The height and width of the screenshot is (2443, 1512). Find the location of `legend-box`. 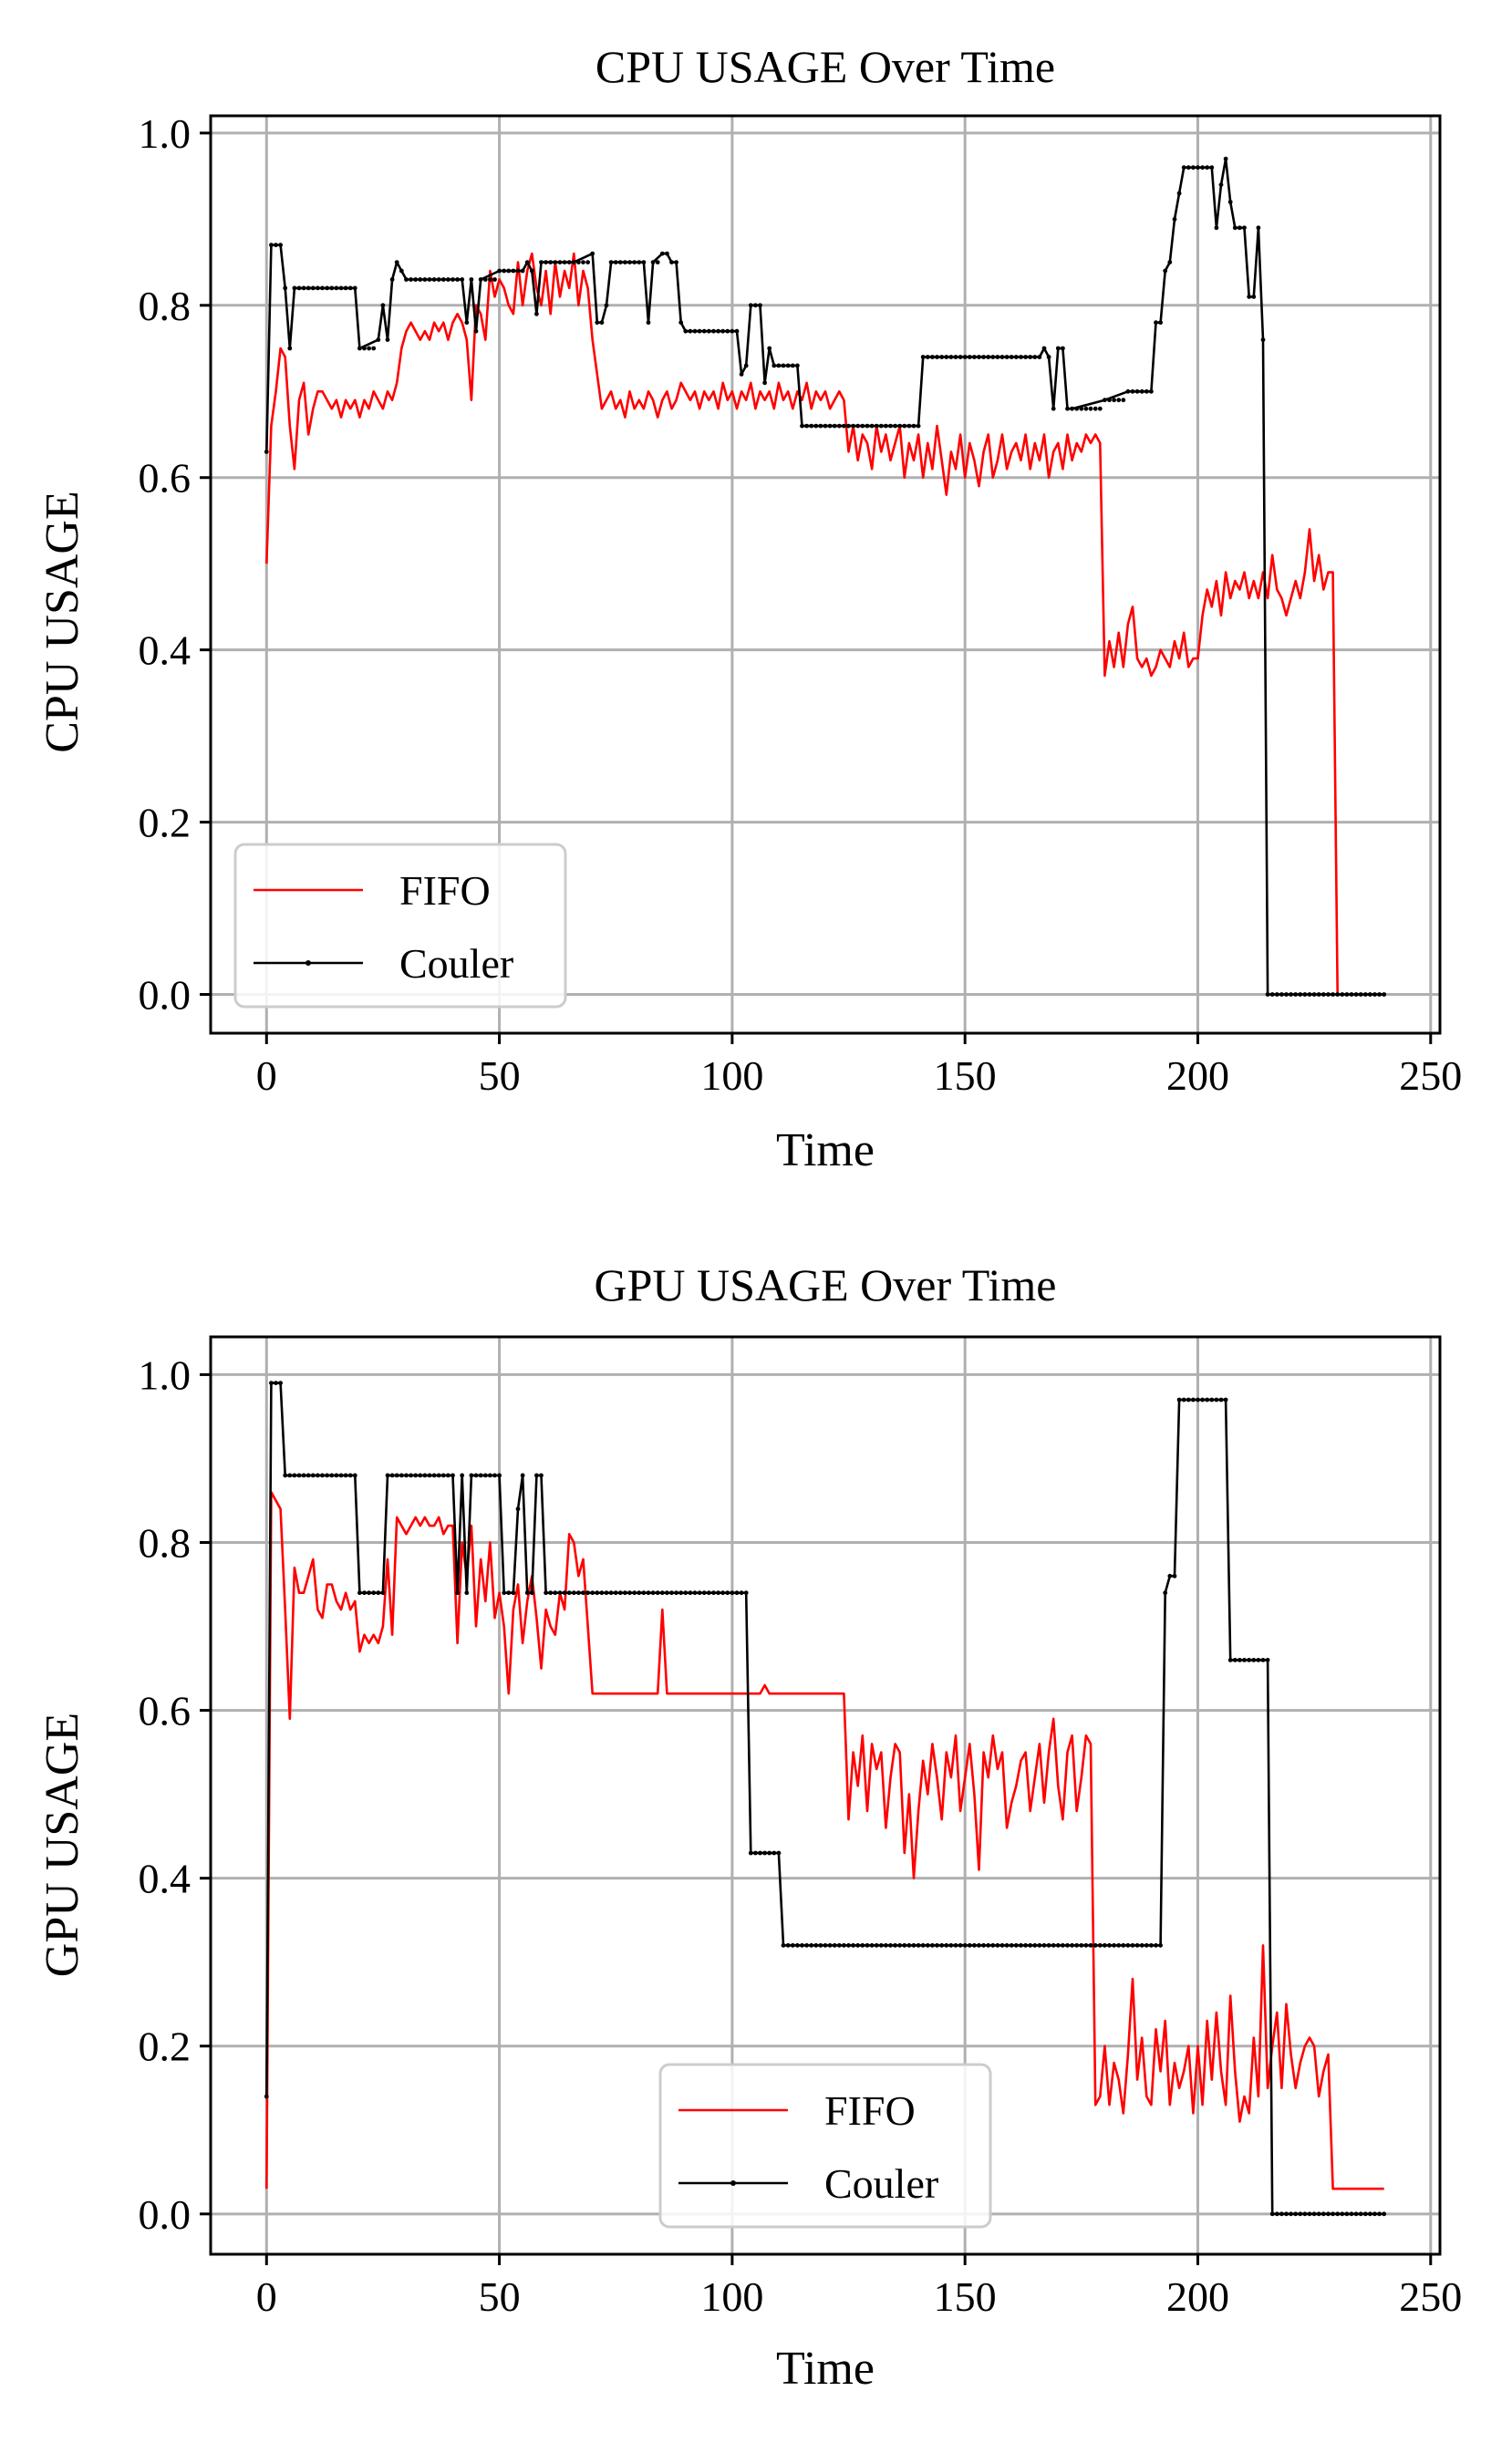

legend-box is located at coordinates (825, 2146).